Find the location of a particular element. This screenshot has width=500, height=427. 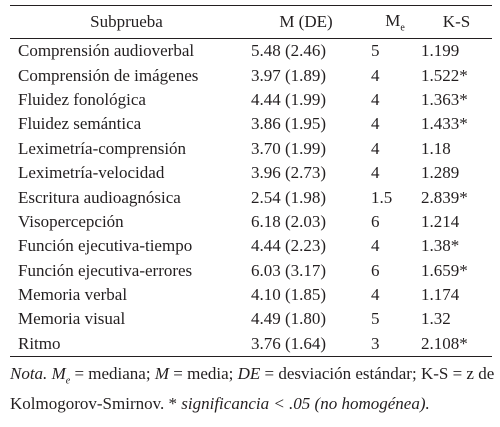

table-cell: 1.5 is located at coordinates (382, 197).